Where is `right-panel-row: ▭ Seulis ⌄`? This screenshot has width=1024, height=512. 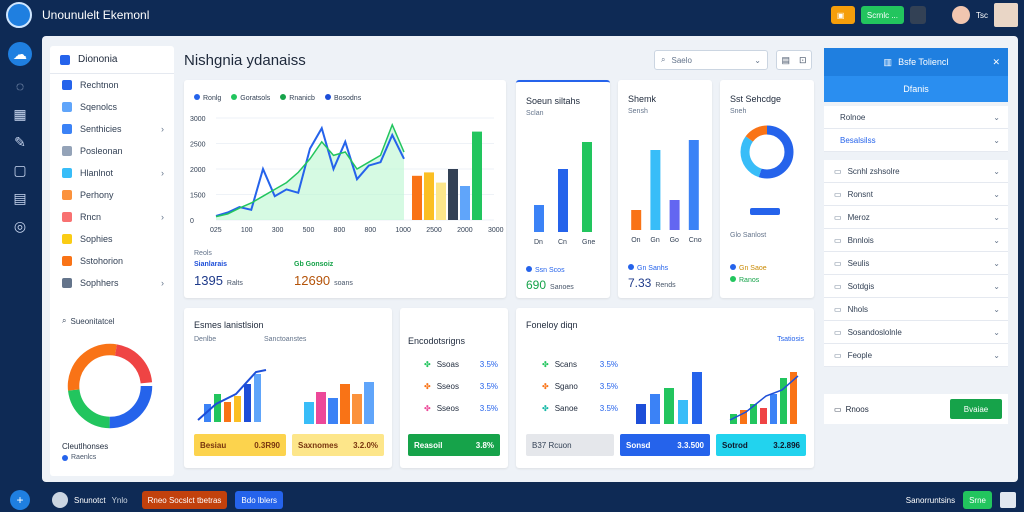 right-panel-row: ▭ Seulis ⌄ is located at coordinates (916, 263).